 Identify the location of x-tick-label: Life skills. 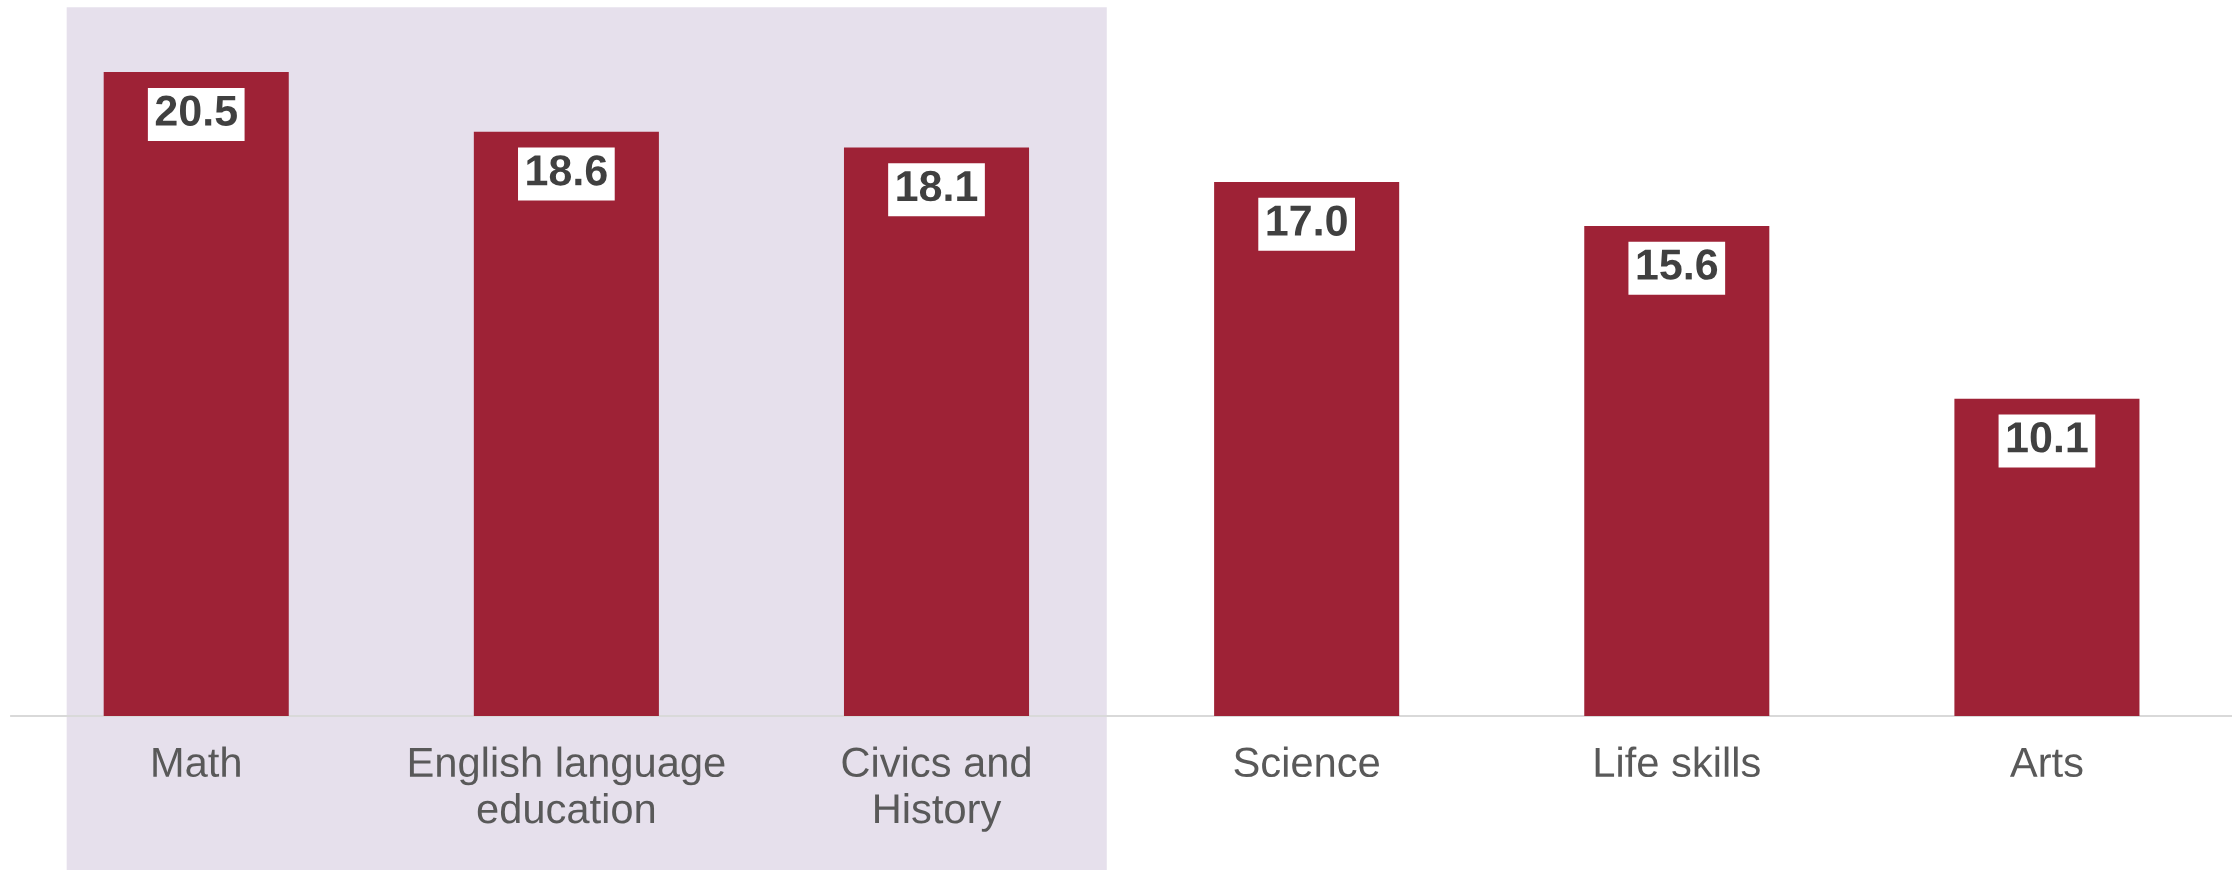
(1677, 762).